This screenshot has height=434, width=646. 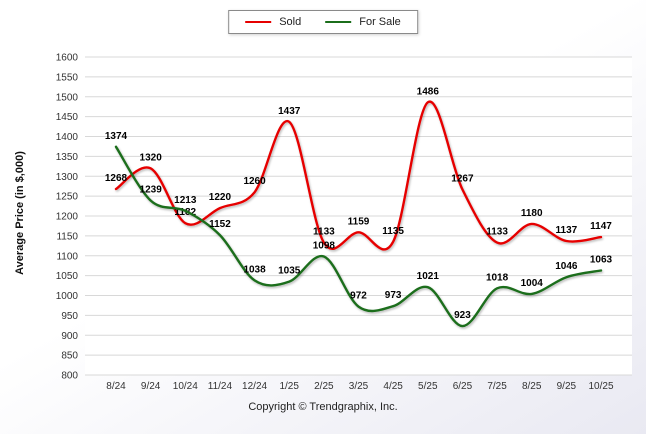 I want to click on data-label: 1098, so click(x=324, y=246).